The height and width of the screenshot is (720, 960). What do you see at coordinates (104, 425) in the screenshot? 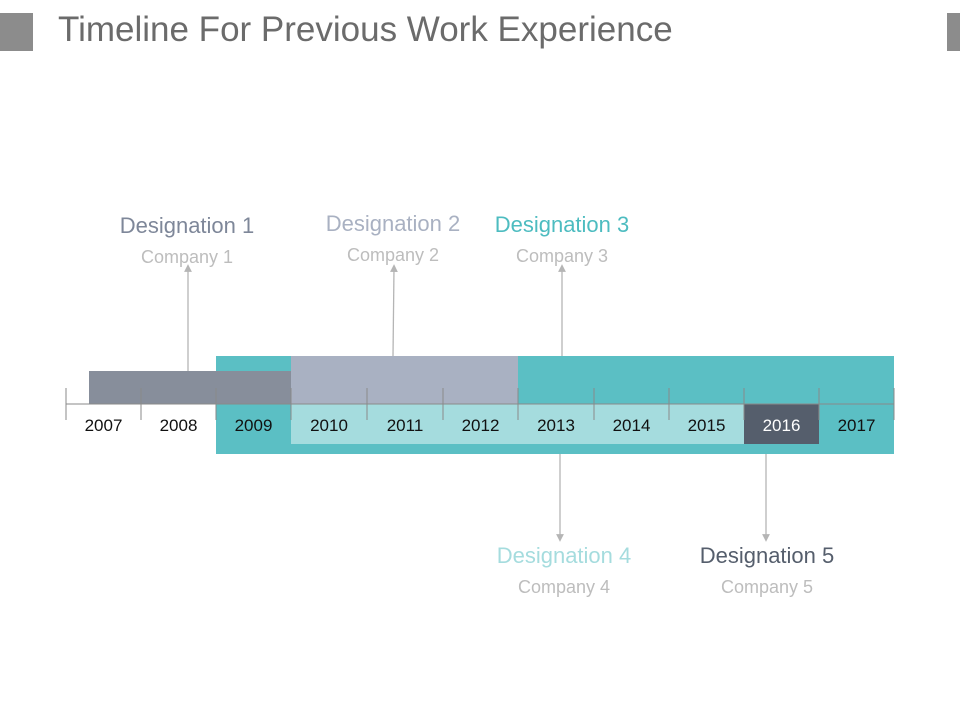
I see `year-label: 2007` at bounding box center [104, 425].